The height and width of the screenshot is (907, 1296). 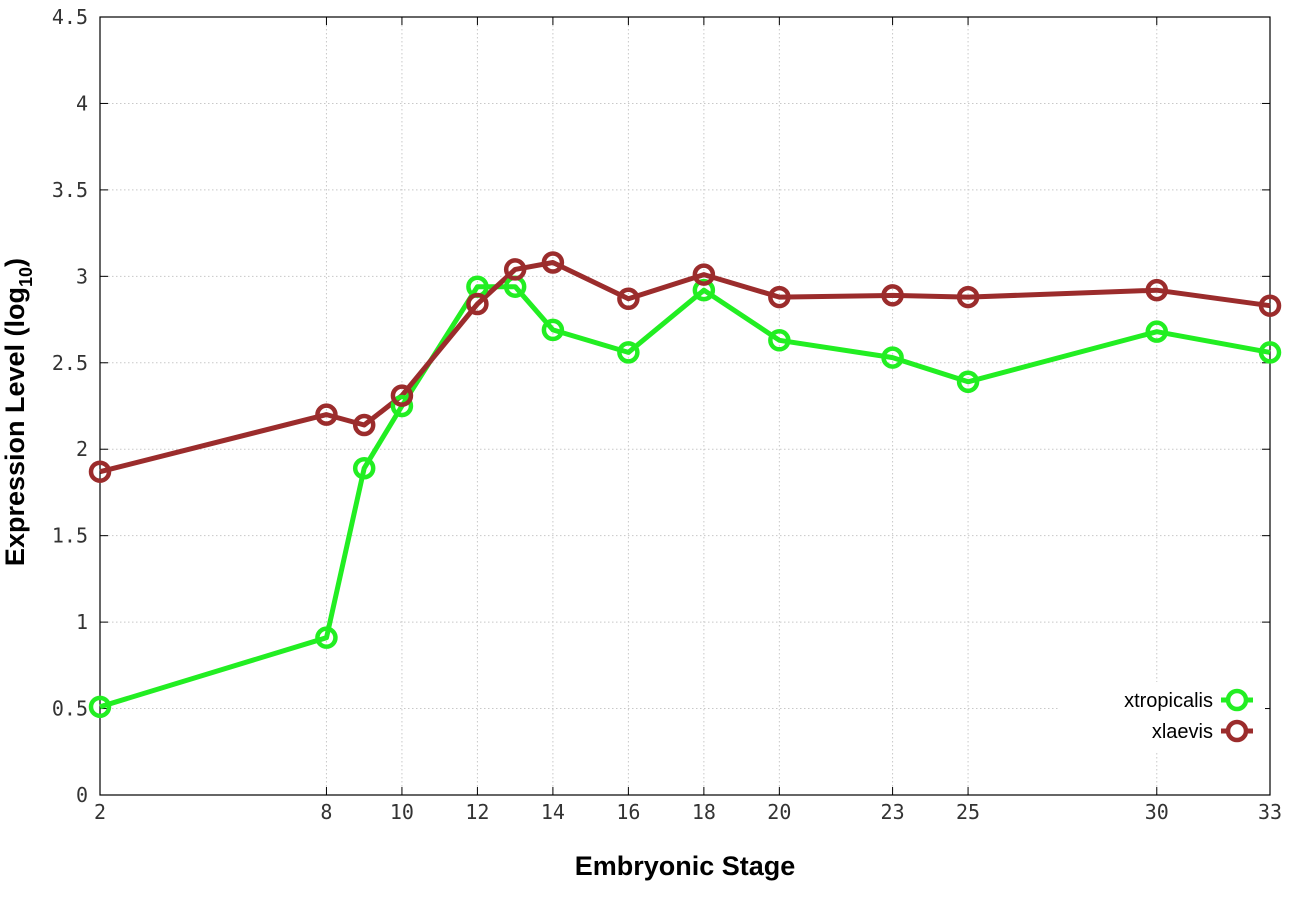 What do you see at coordinates (82, 276) in the screenshot?
I see `y-tick-label: 3` at bounding box center [82, 276].